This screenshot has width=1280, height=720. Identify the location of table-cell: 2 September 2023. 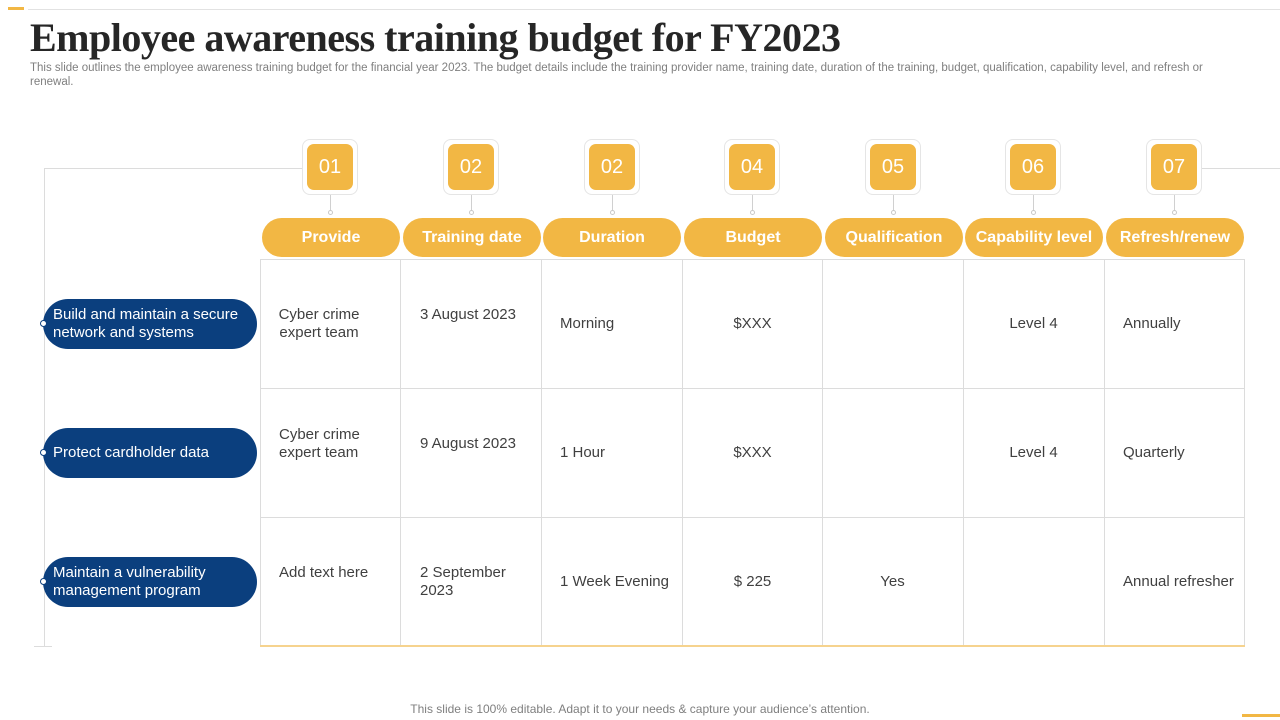
(463, 581).